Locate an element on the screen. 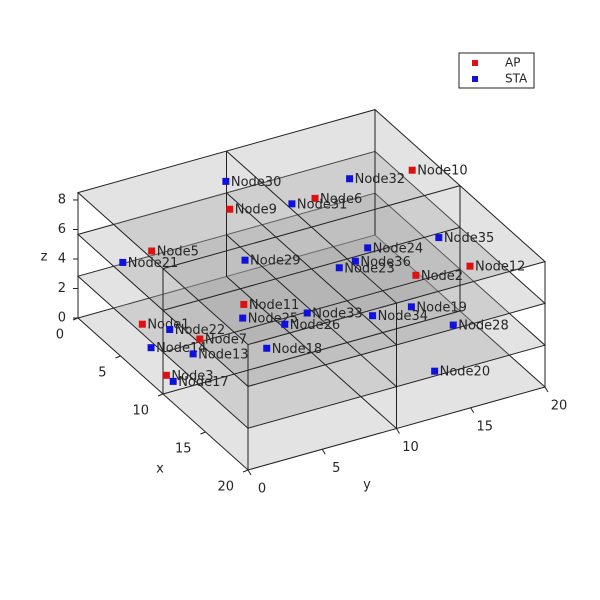  node-label: Node17 is located at coordinates (203, 382).